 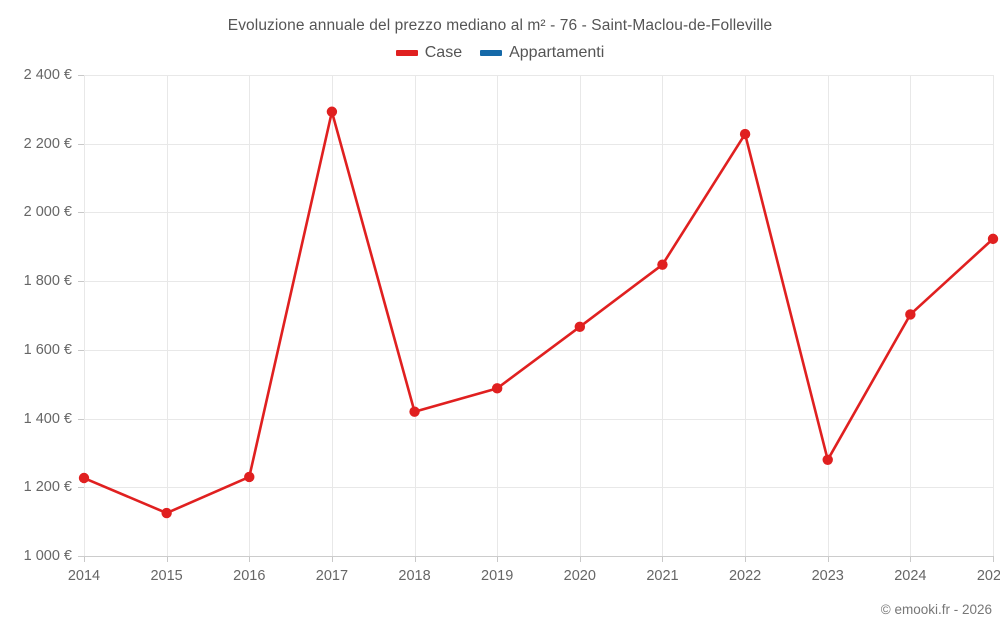 What do you see at coordinates (406, 53) in the screenshot?
I see `legend-swatch-case` at bounding box center [406, 53].